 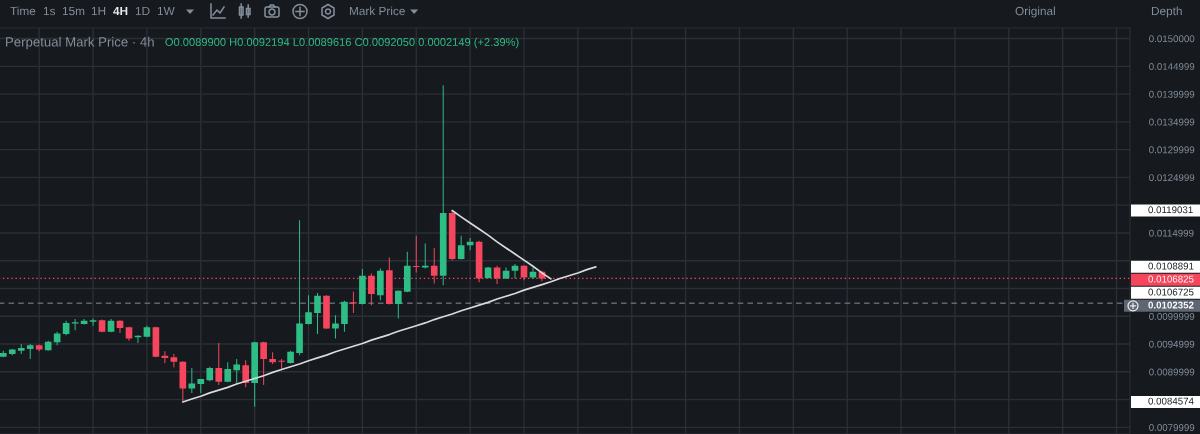 What do you see at coordinates (1171, 279) in the screenshot?
I see `ref-line-label: 0.0106825` at bounding box center [1171, 279].